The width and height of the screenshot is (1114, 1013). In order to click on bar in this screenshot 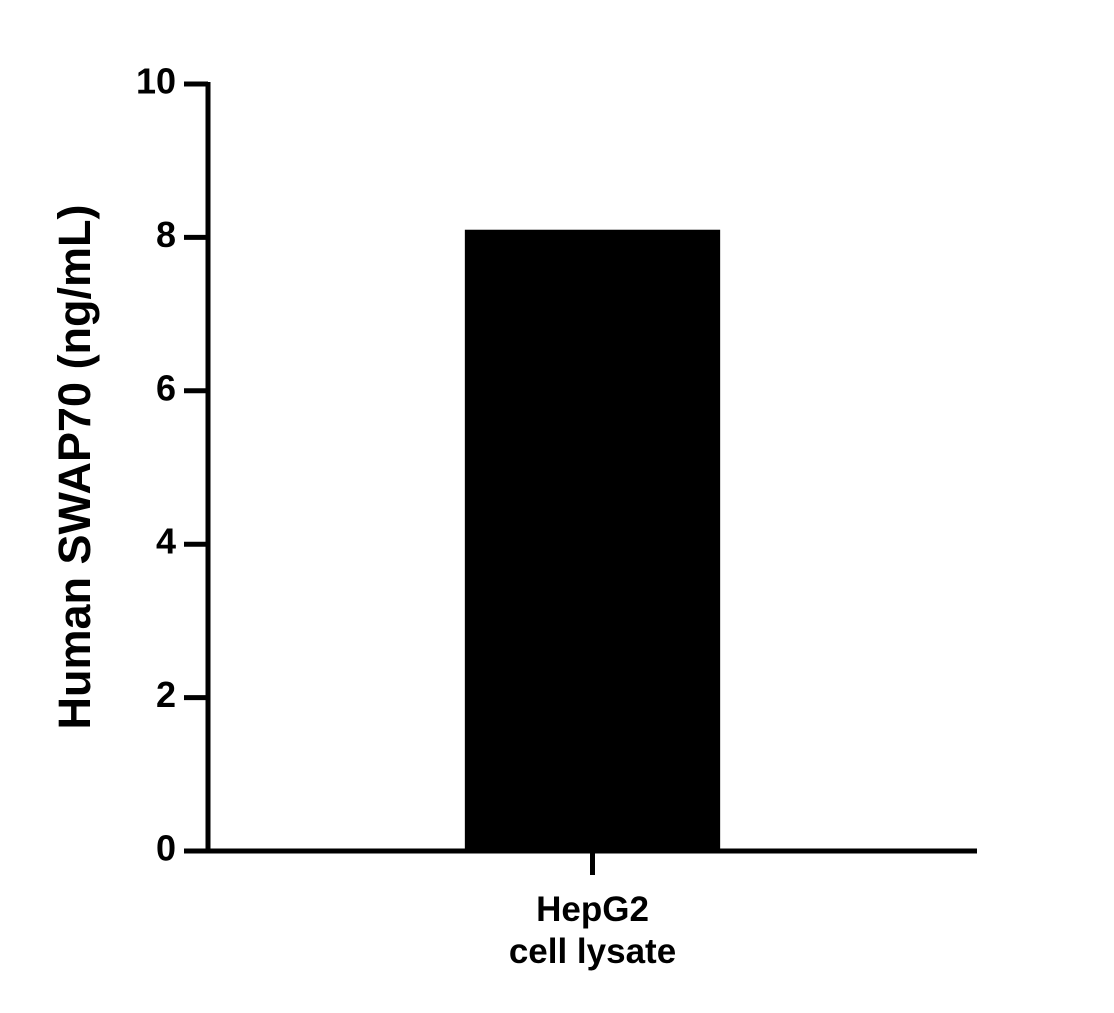, I will do `click(592, 540)`.